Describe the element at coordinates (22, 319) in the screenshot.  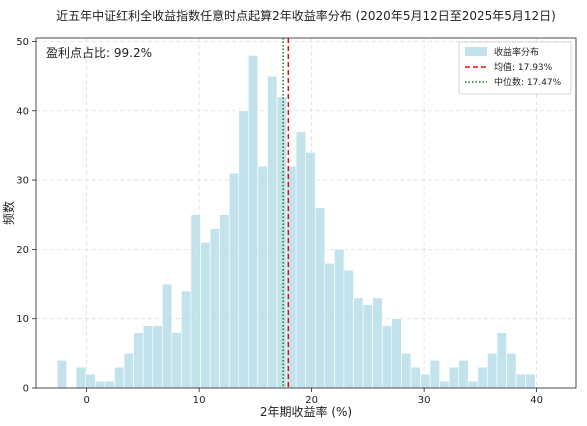
I see `y-tick-label: 10` at that location.